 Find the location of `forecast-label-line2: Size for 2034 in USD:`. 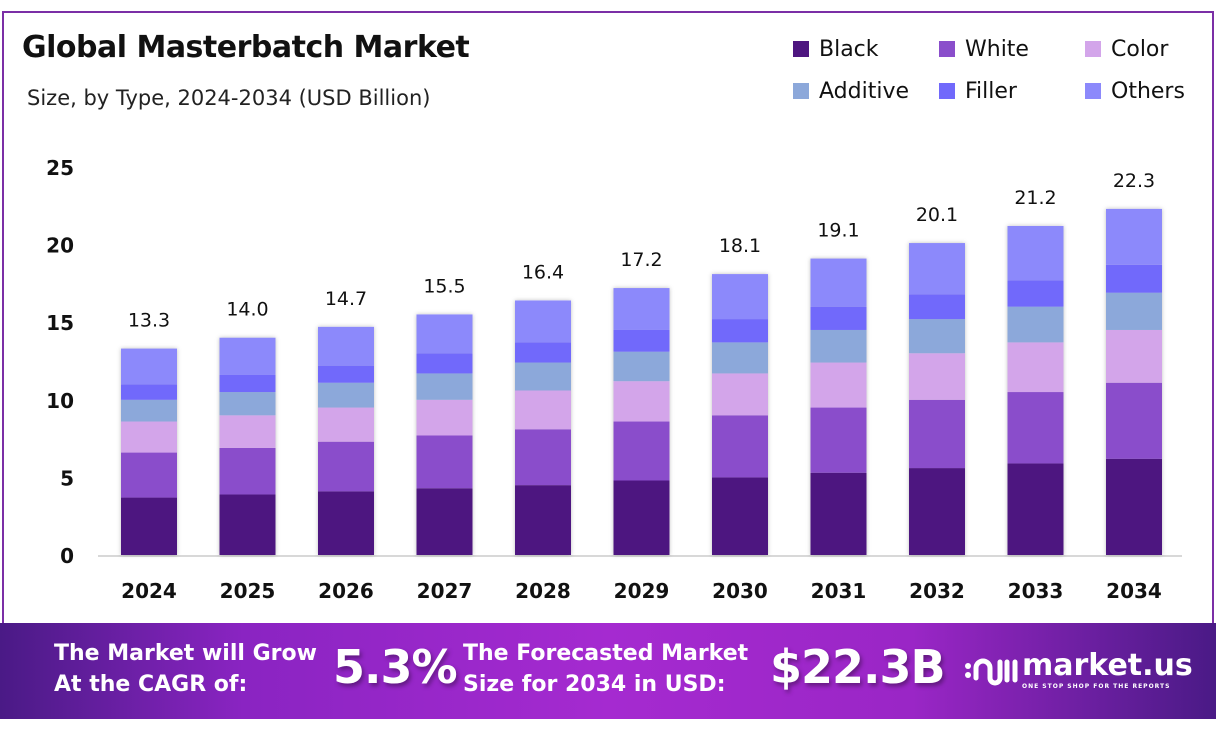

forecast-label-line2: Size for 2034 in USD: is located at coordinates (594, 684).